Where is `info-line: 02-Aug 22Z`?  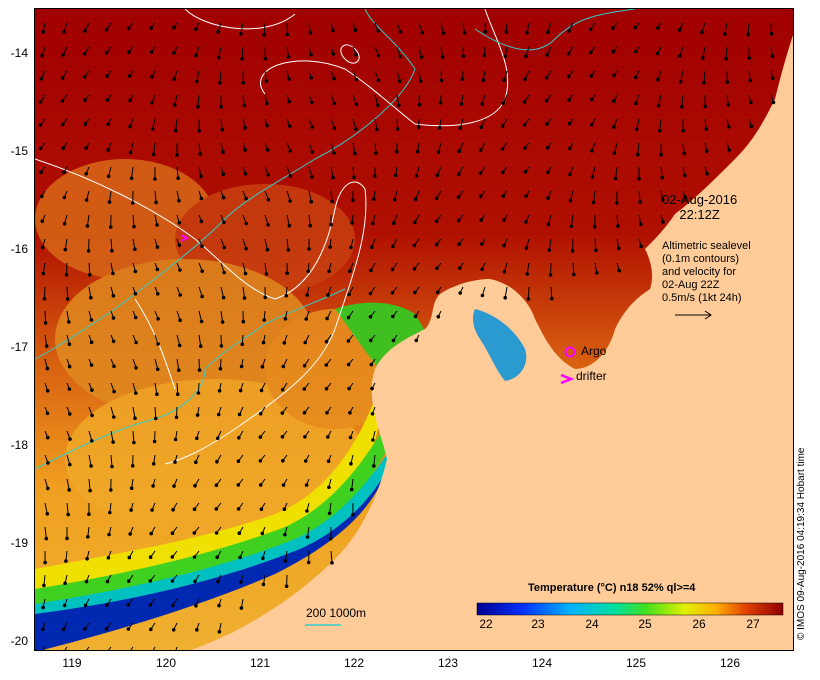 info-line: 02-Aug 22Z is located at coordinates (691, 285).